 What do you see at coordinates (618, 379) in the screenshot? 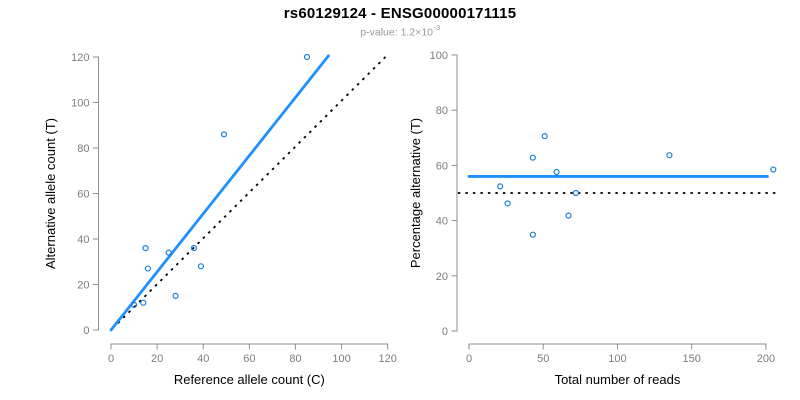
I see `x-axis-title: Total number of reads` at bounding box center [618, 379].